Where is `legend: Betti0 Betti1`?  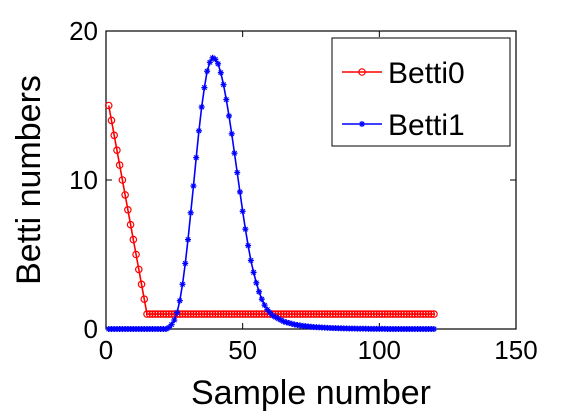
legend: Betti0 Betti1 is located at coordinates (421, 92).